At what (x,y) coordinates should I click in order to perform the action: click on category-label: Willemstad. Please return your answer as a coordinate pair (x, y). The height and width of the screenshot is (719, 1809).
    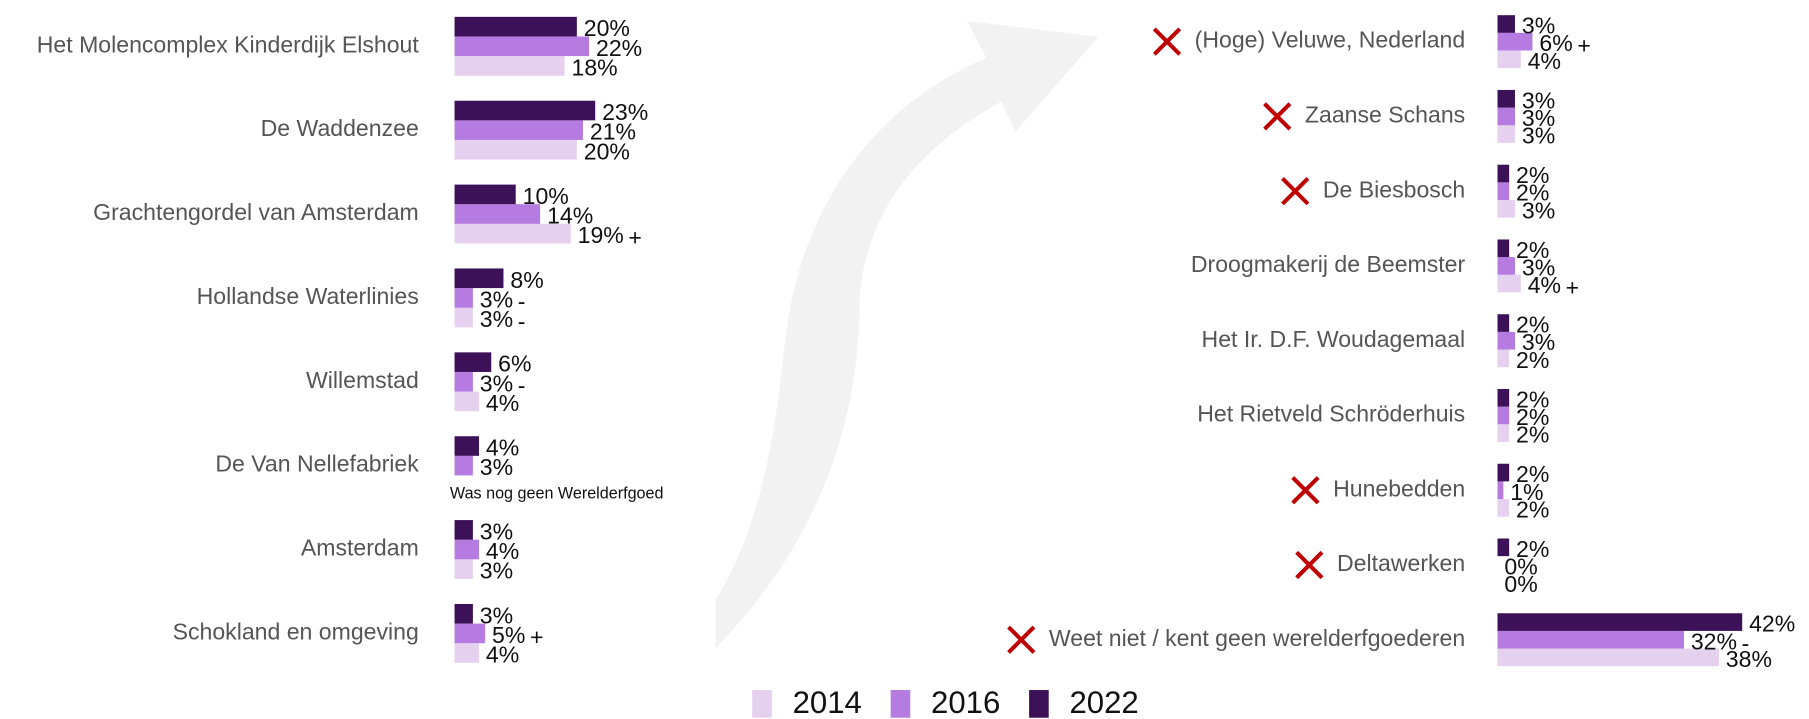
    Looking at the image, I should click on (362, 380).